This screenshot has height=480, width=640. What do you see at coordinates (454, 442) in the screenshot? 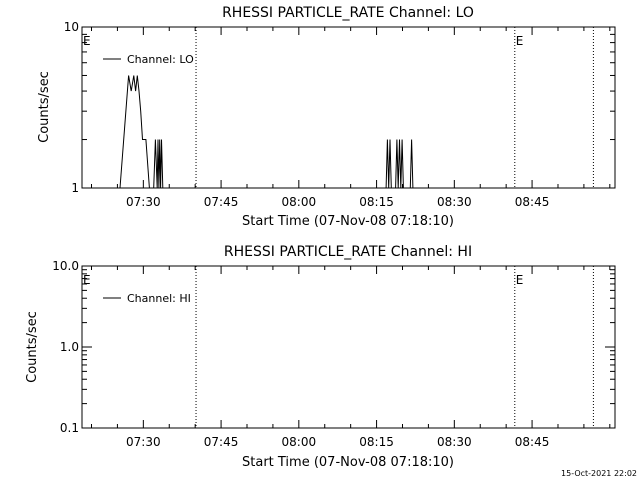
I see `hi-x-tick-label: 08:30` at bounding box center [454, 442].